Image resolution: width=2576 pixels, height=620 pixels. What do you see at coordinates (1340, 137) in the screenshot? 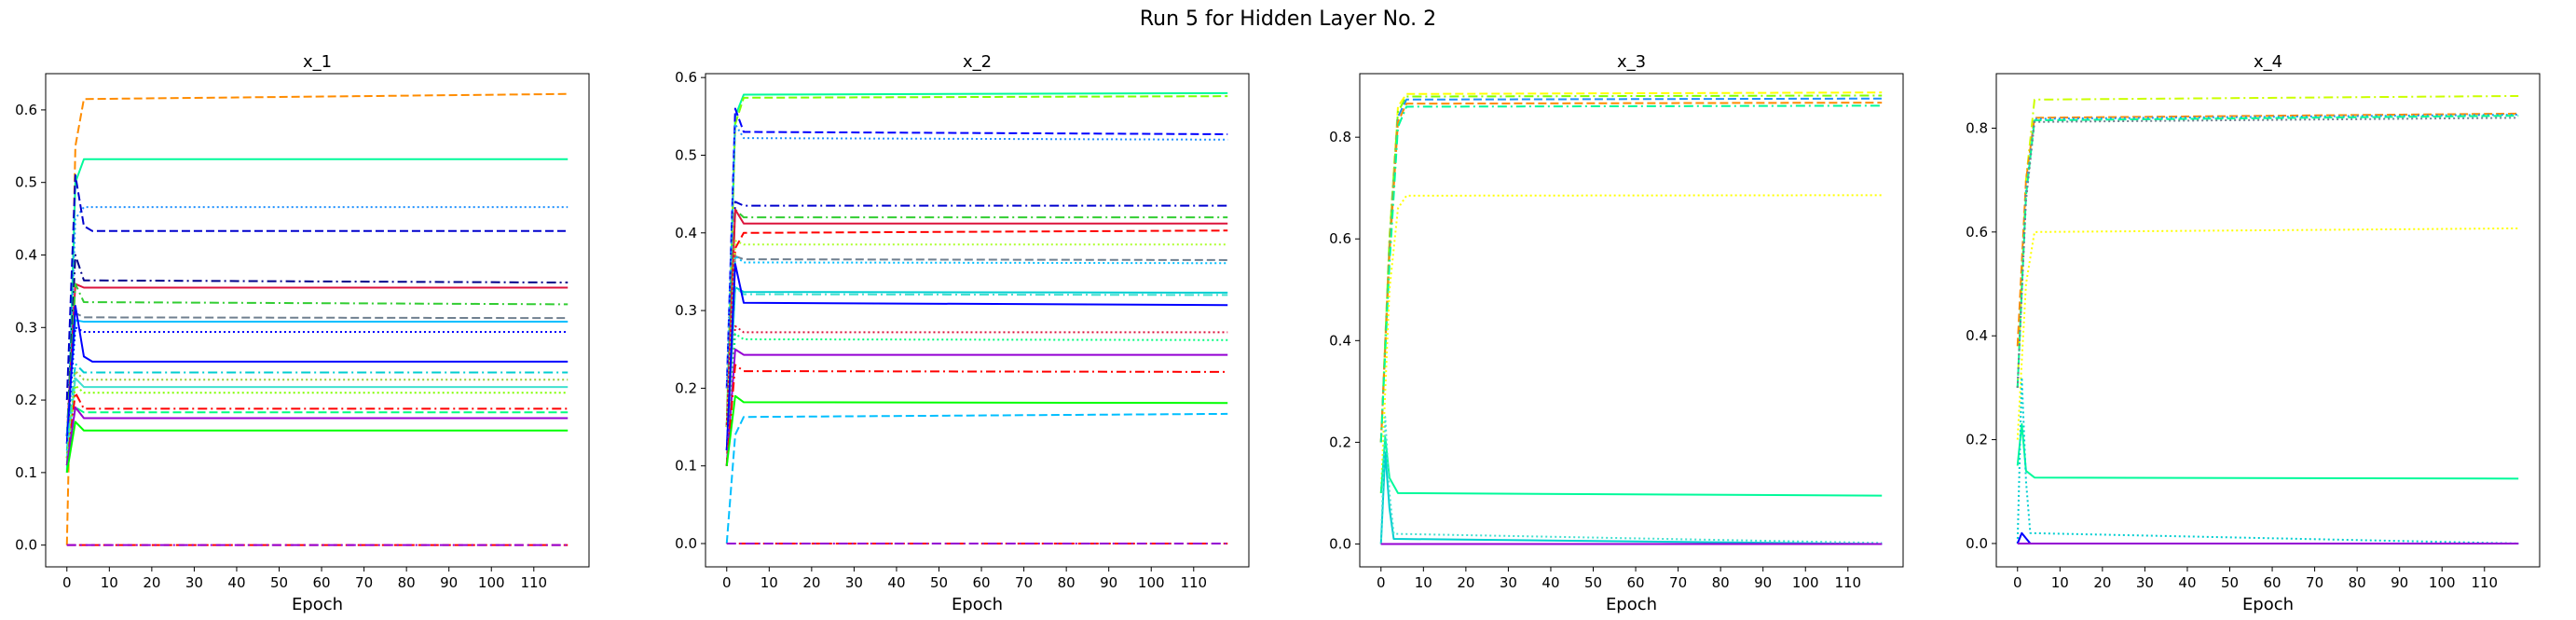
I see `y-tick-label: 0.8` at bounding box center [1340, 137].